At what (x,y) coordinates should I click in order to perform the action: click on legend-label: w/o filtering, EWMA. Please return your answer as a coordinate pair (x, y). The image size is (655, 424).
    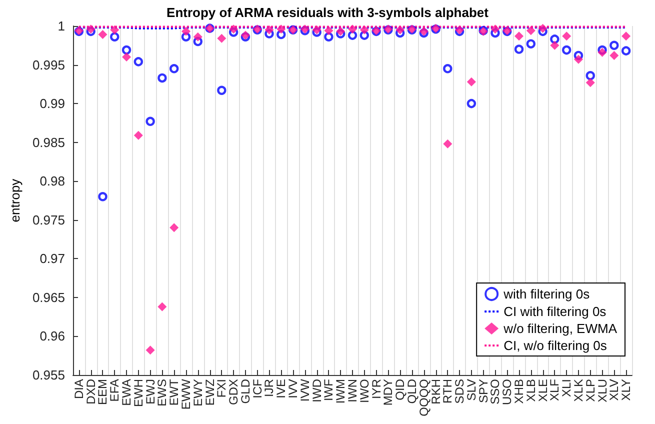
    Looking at the image, I should click on (560, 328).